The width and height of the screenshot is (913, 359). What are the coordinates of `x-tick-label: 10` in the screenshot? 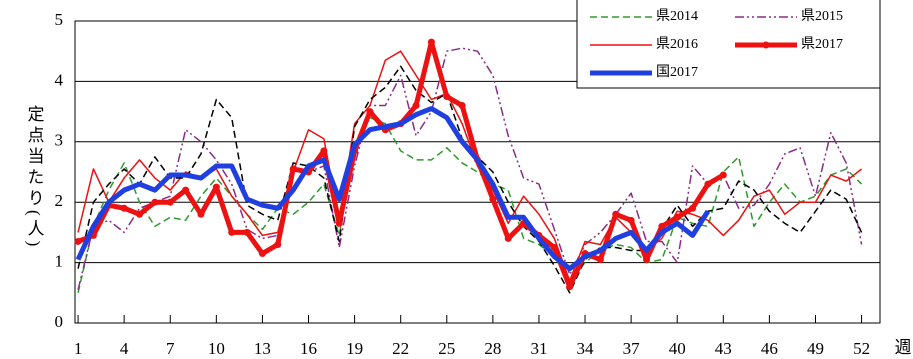 It's located at (216, 348).